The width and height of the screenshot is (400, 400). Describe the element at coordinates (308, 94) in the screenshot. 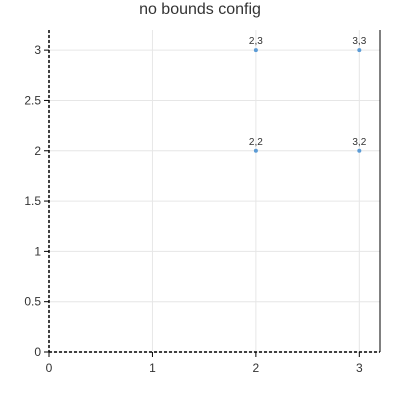

I see `data-points: 2,2 2,3 3,2 3,3` at that location.